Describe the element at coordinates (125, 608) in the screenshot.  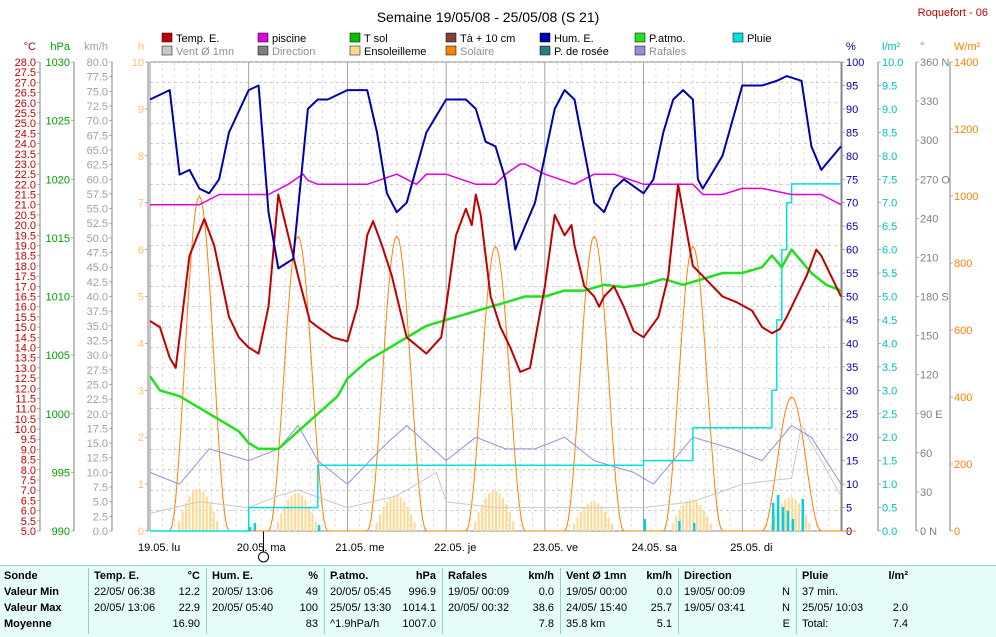
I see `stats-cell: 20/05/ 13:06` at that location.